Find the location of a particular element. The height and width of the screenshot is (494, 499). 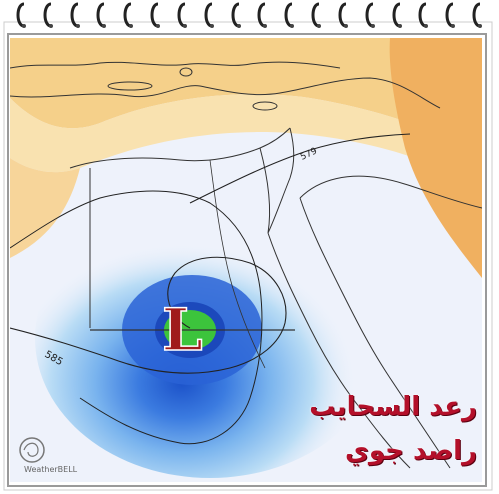

island-crete is located at coordinates (130, 86).